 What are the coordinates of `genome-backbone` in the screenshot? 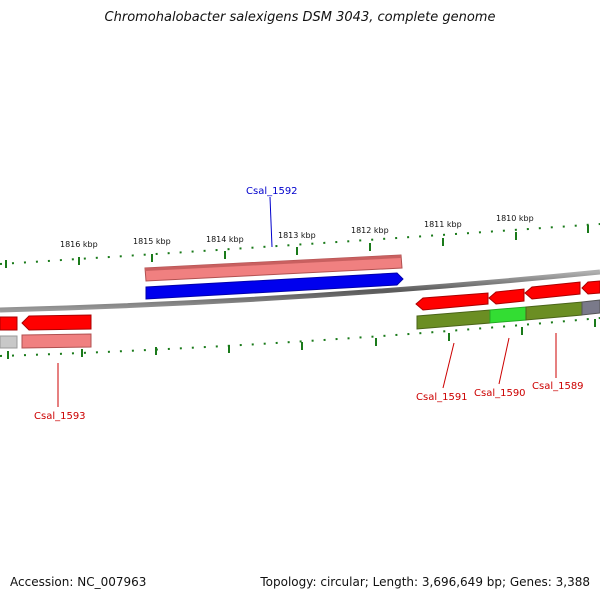 It's located at (300, 291).